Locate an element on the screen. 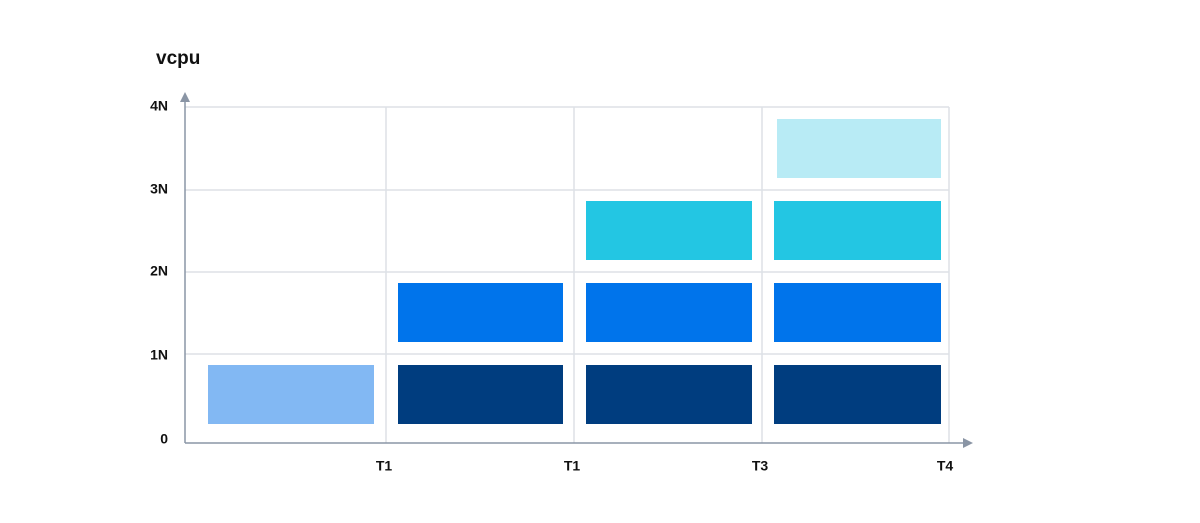  y-tick-label: 3N is located at coordinates (159, 189).